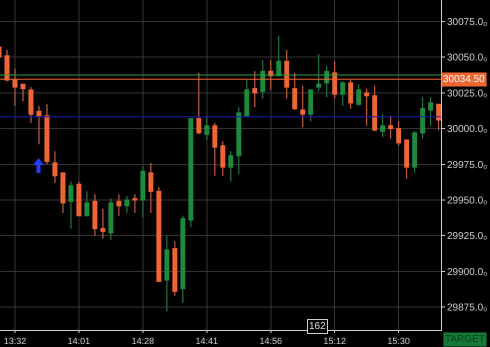  Describe the element at coordinates (467, 165) in the screenshot. I see `y-tick-label: 29975.0₀` at that location.